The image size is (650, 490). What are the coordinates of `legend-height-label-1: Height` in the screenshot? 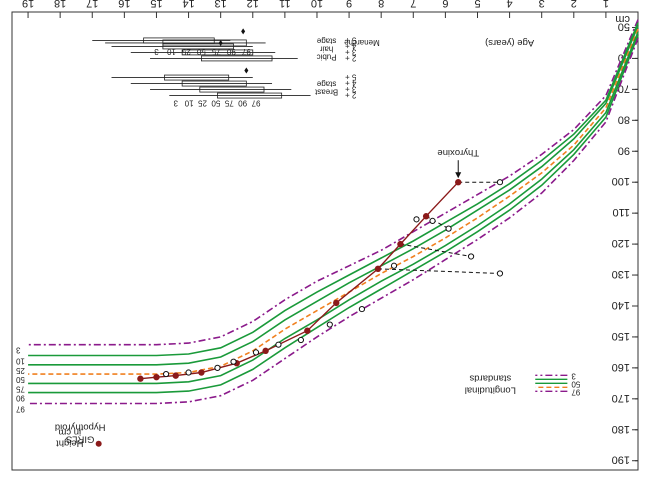 It's located at (70, 443).